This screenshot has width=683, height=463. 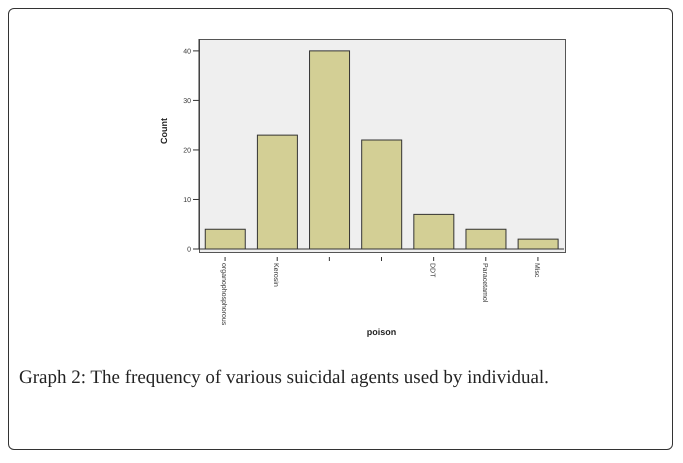 I want to click on x-axis-title: poison, so click(x=381, y=332).